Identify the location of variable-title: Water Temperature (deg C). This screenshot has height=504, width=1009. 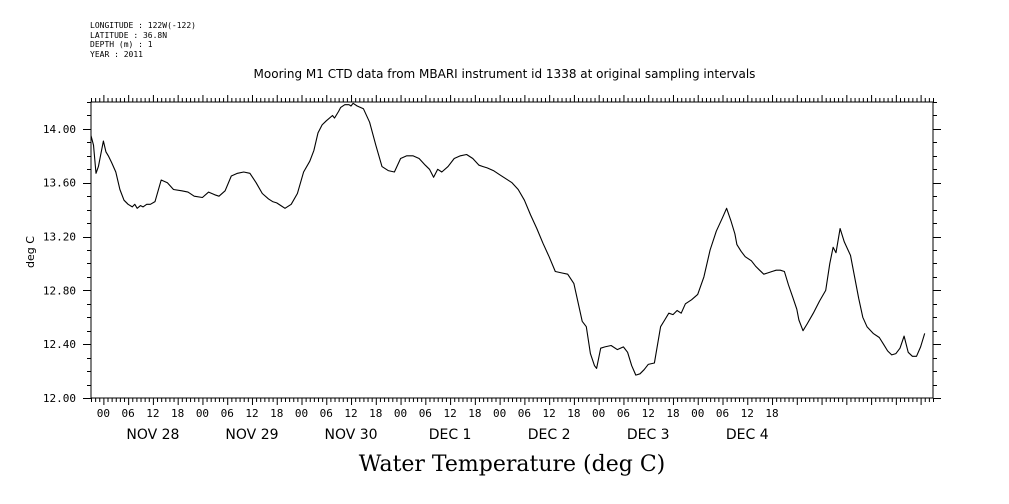
(512, 464).